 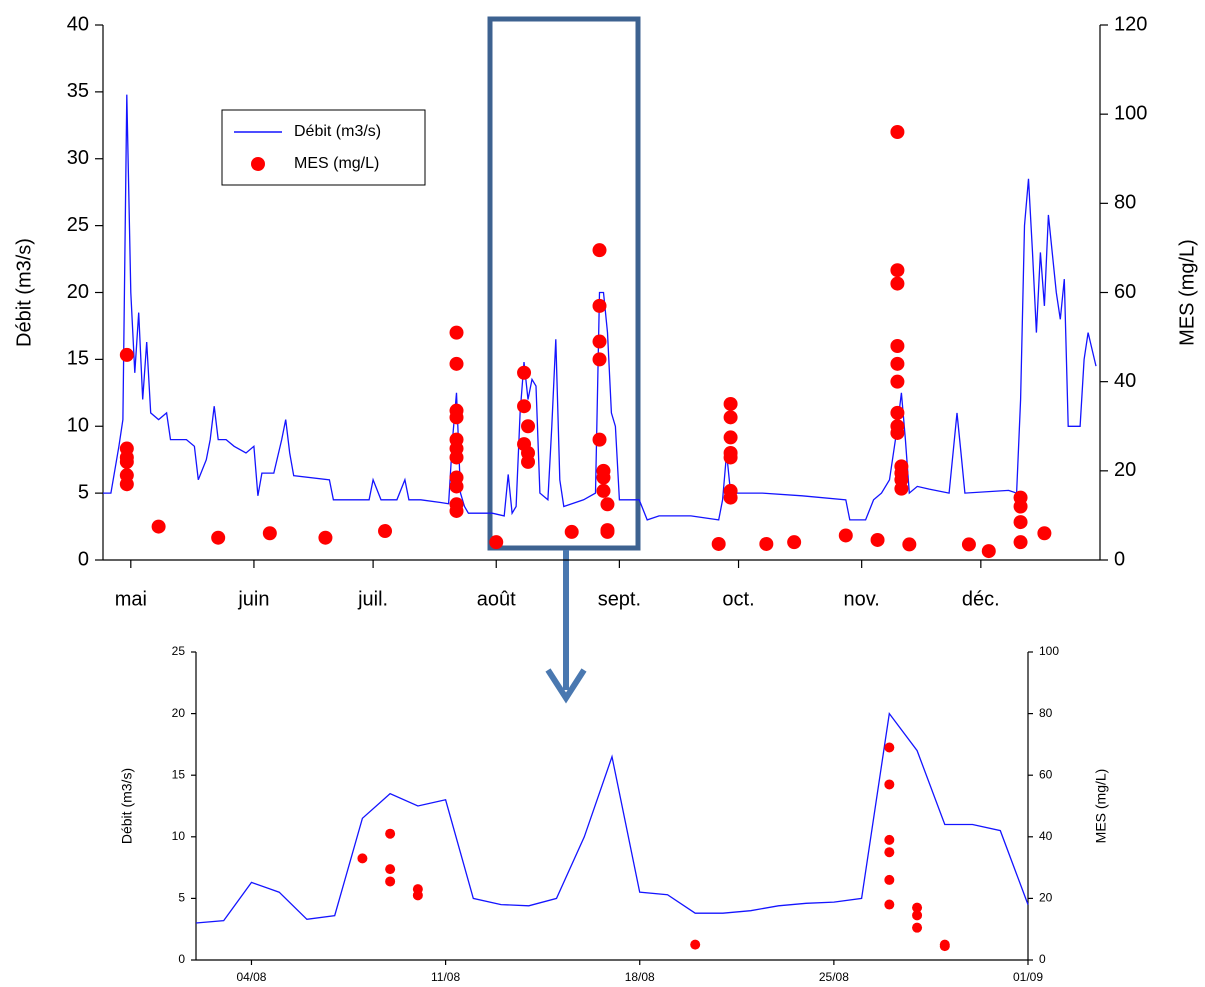 What do you see at coordinates (78, 91) in the screenshot?
I see `y-tick-label: 35` at bounding box center [78, 91].